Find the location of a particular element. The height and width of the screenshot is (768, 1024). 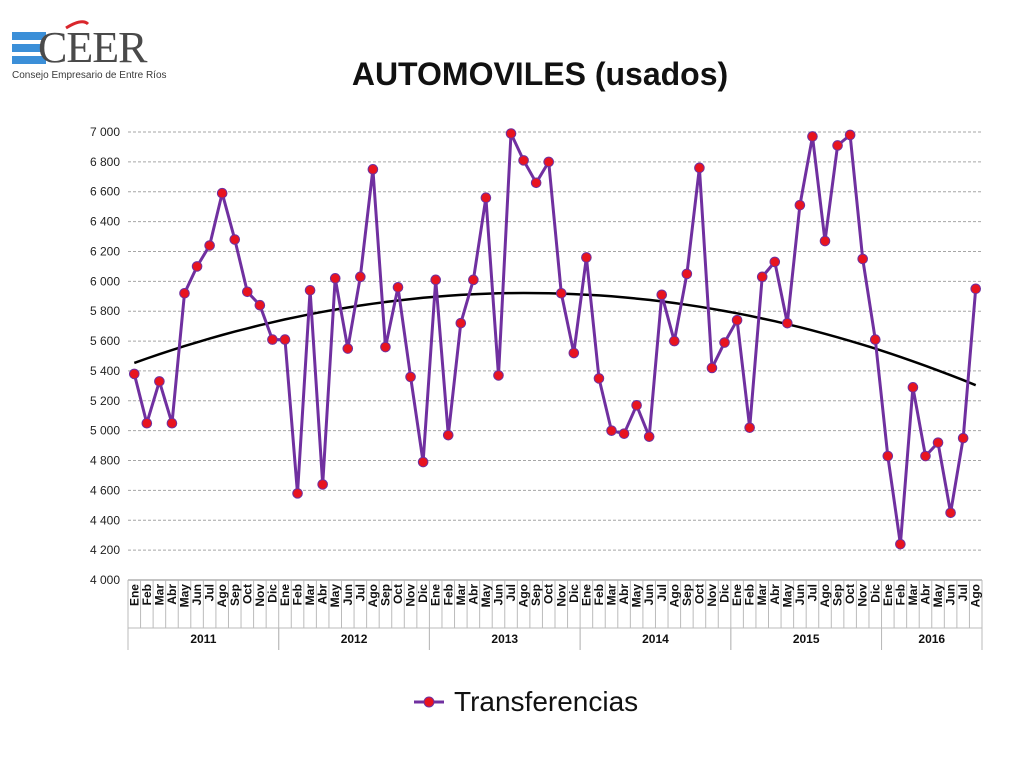

legend-swatch is located at coordinates (429, 702).